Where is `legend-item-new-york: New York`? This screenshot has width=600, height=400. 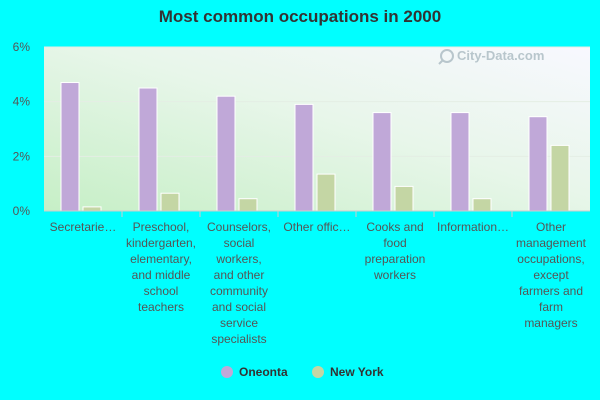 legend-item-new-york: New York is located at coordinates (348, 372).